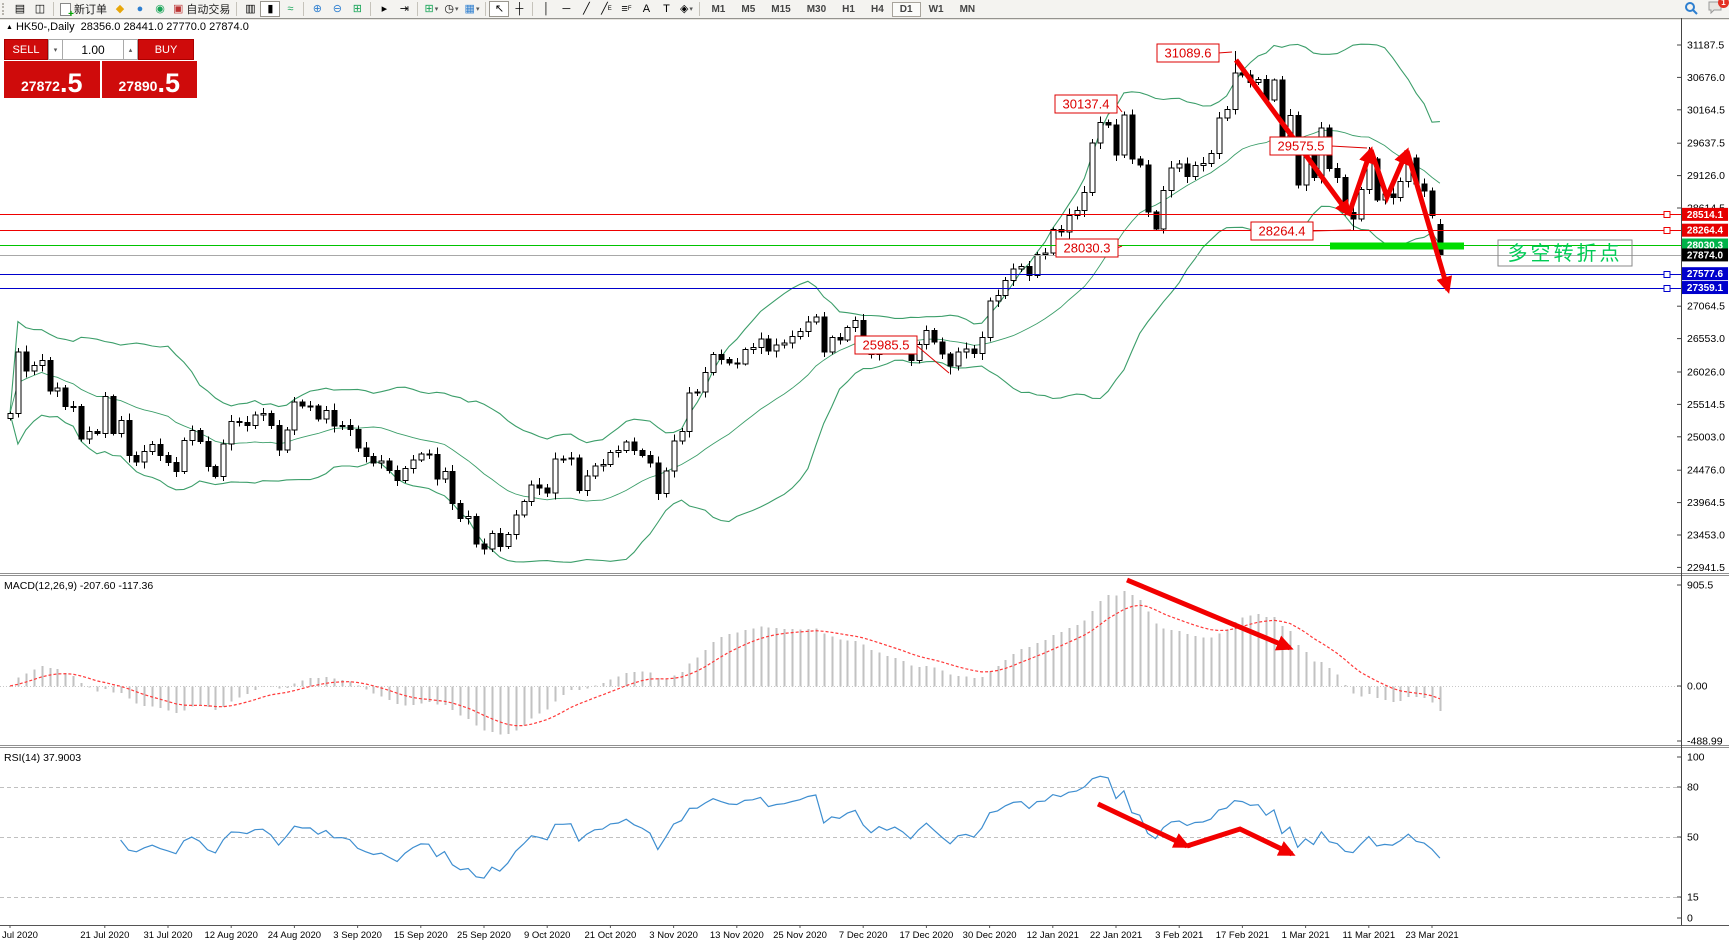 The image size is (1729, 941). Describe the element at coordinates (748, 9) in the screenshot. I see `timeframe-m5: M5` at that location.